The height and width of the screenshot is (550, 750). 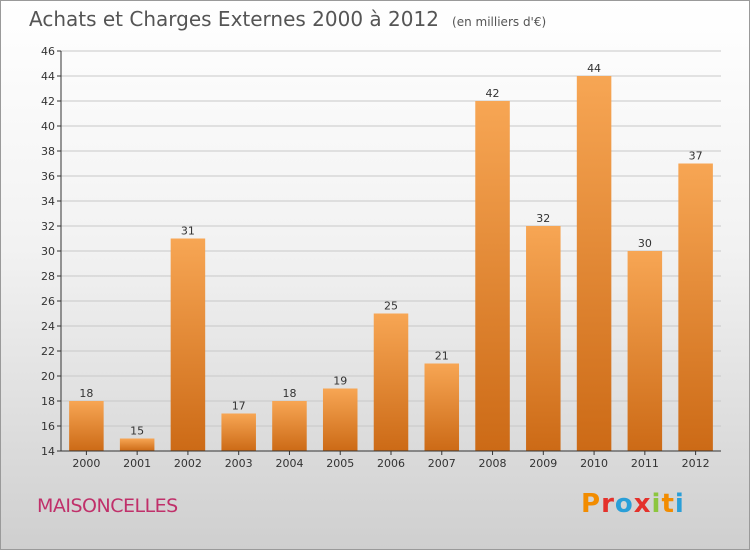 I want to click on y-tick-label: 46, so click(x=48, y=51).